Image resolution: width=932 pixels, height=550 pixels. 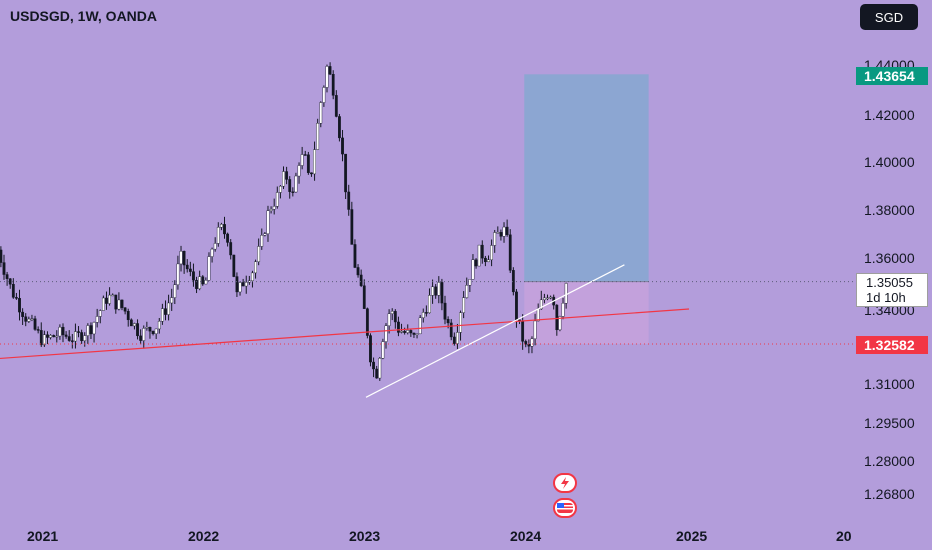 I want to click on time-tick-label: 2021, so click(x=43, y=536).